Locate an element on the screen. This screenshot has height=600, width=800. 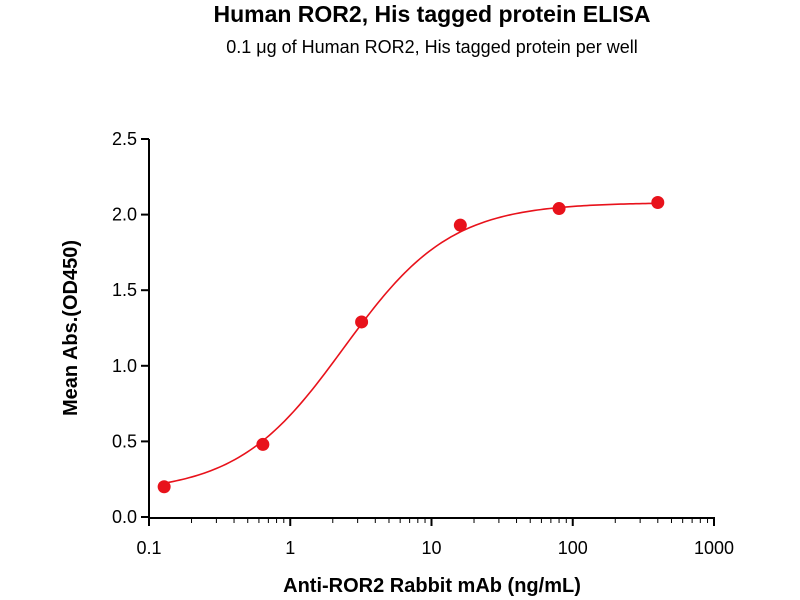
y-axis-title: Mean Abs.(OD450) is located at coordinates (71, 328).